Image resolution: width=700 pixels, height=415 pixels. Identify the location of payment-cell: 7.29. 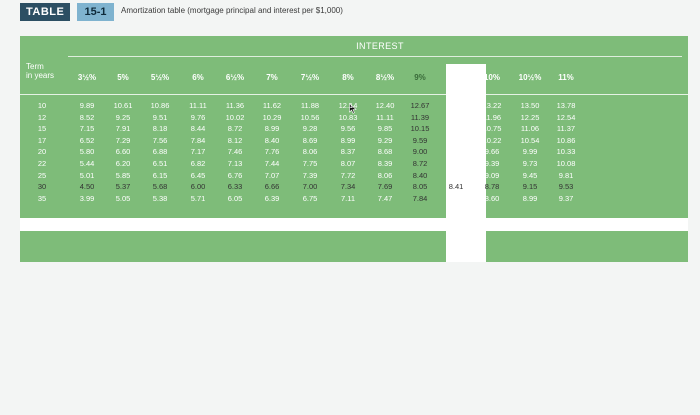
(123, 140).